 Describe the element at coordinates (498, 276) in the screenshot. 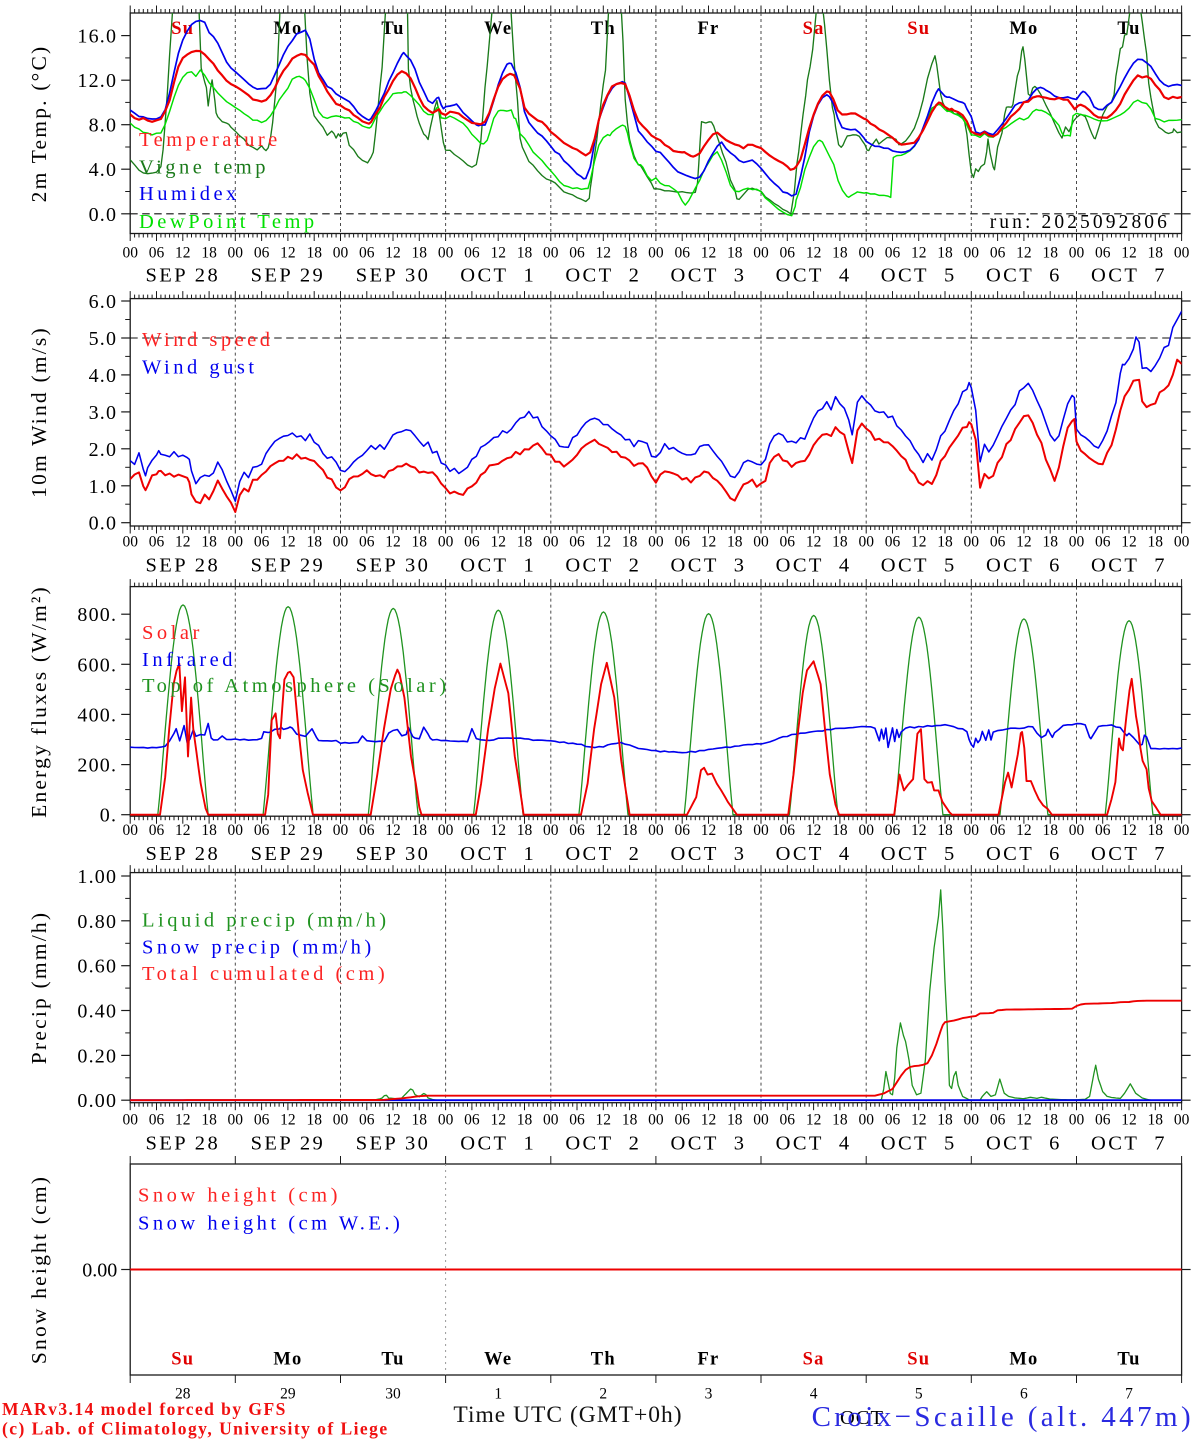

I see `svg-text: OCT 1` at that location.